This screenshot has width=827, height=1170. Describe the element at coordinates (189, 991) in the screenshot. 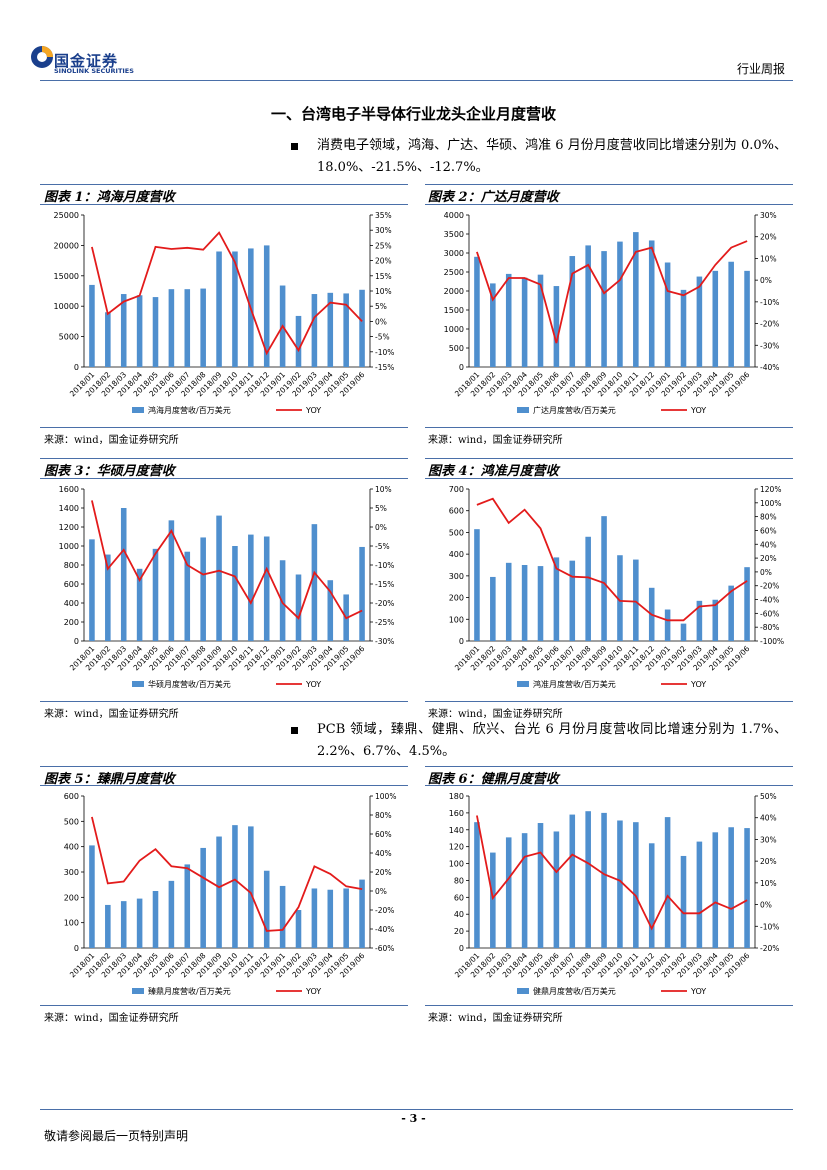

I see `legend-bar-label: 臻鼎月度营收/百万美元` at that location.